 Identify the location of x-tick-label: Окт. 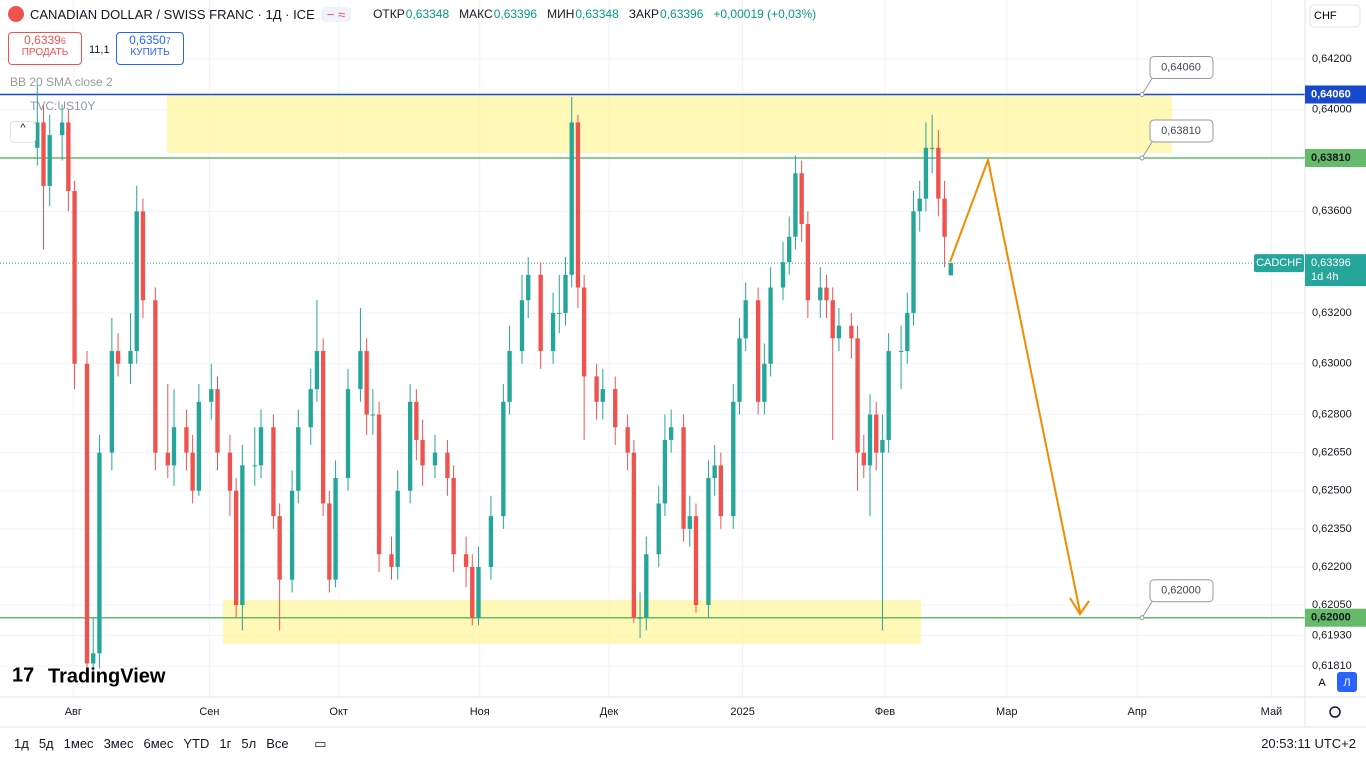
(338, 712).